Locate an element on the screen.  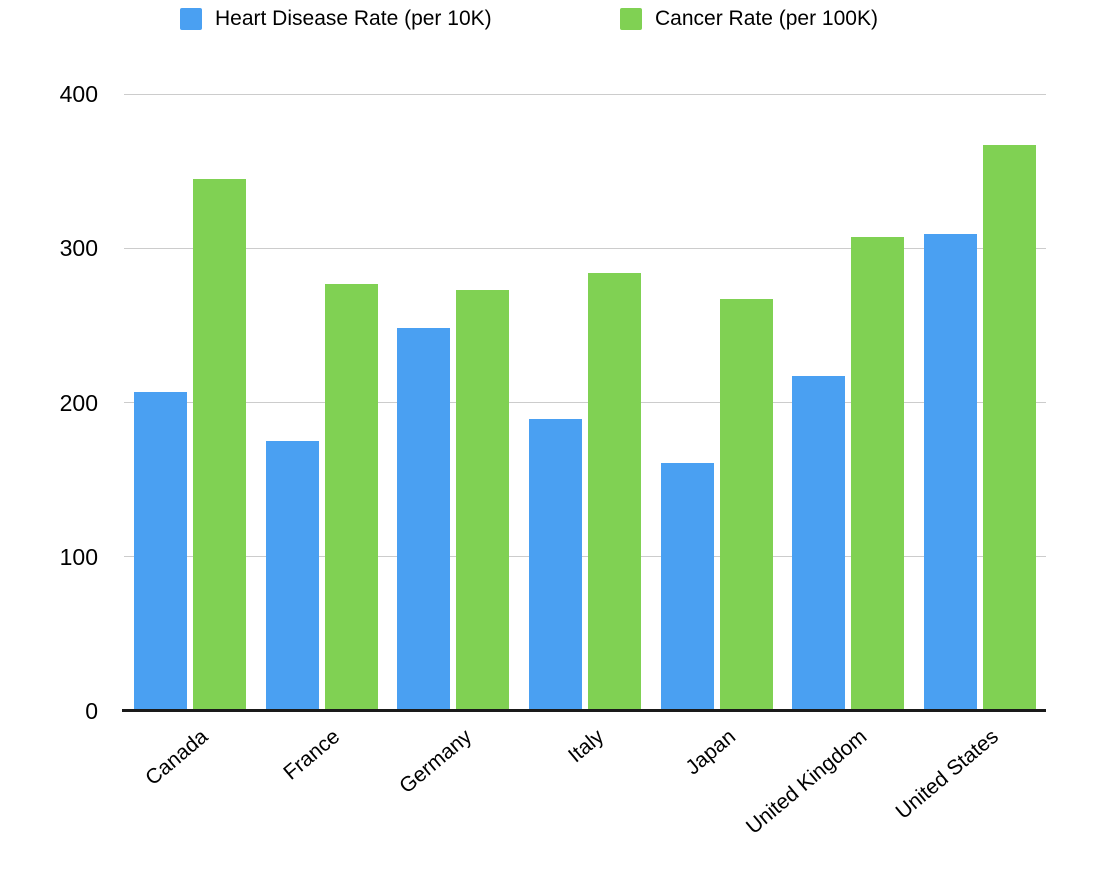
bar-cancer-rate-per-100k-japan is located at coordinates (746, 505).